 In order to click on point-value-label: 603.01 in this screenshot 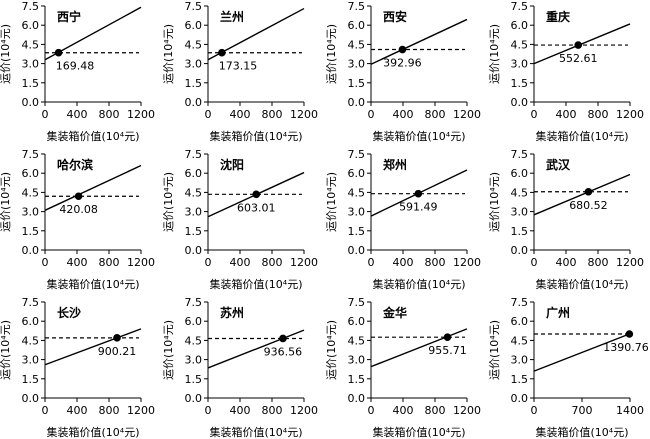, I will do `click(256, 207)`.